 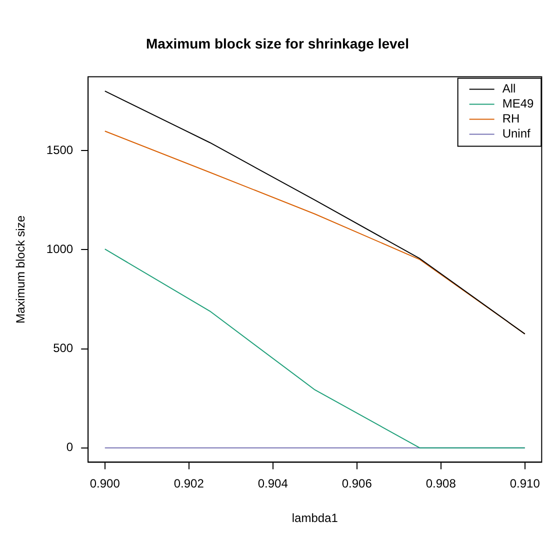 I want to click on chart-title: Maximum block size for shrinkage level, so click(x=277, y=43).